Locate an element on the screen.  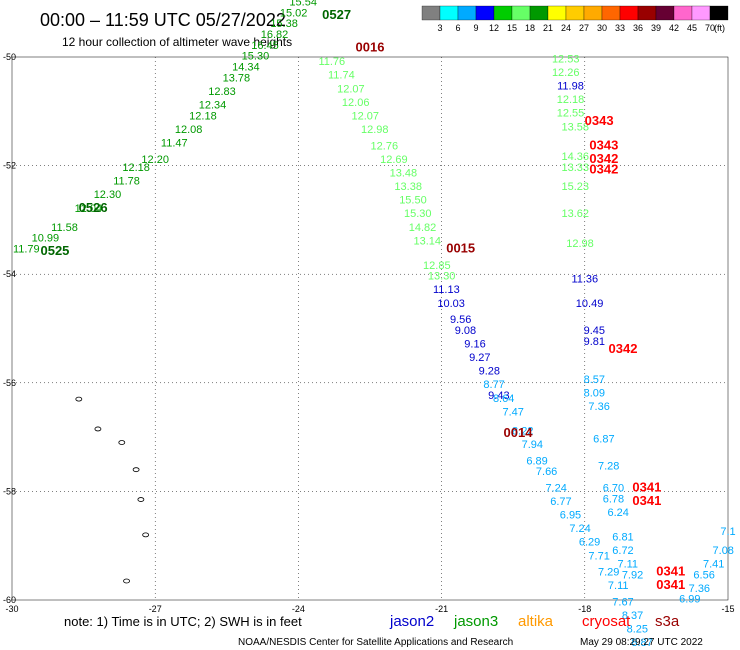
wave-height-label: 6.87 is located at coordinates (603, 440).